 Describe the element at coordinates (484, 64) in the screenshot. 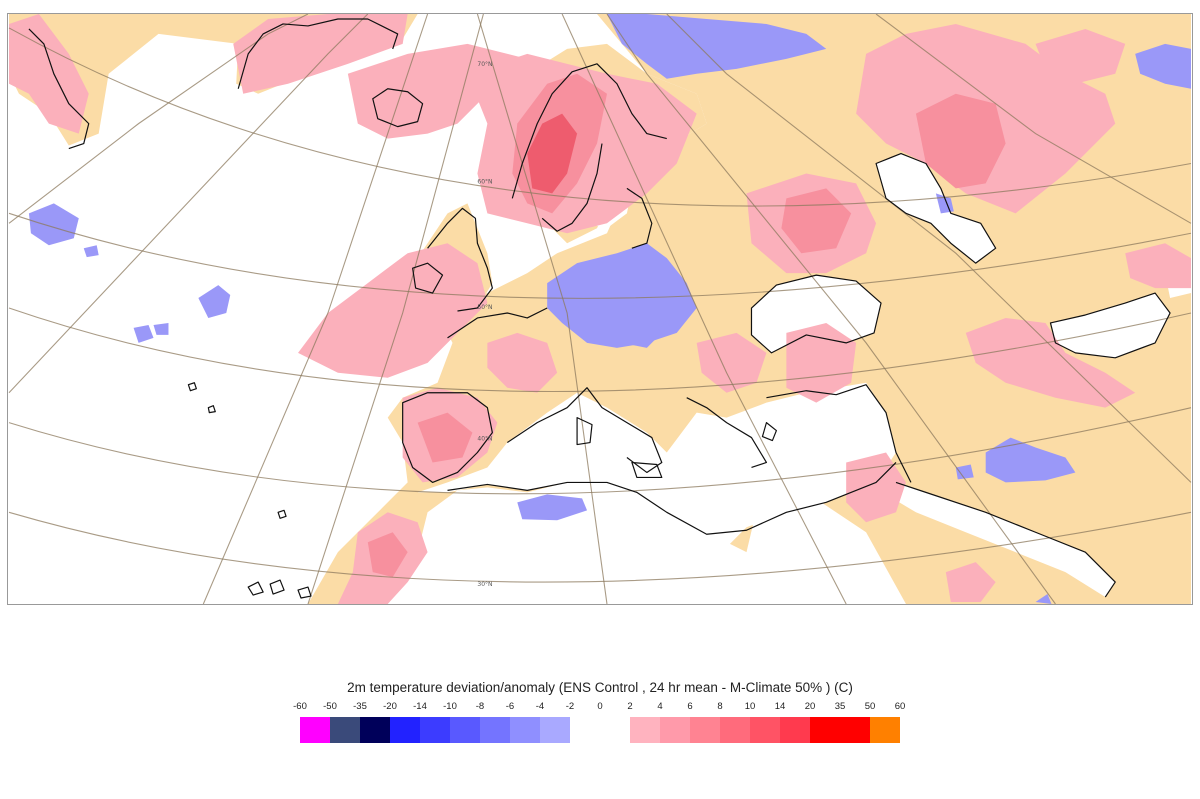

I see `lat-label-70n: 70°N` at that location.